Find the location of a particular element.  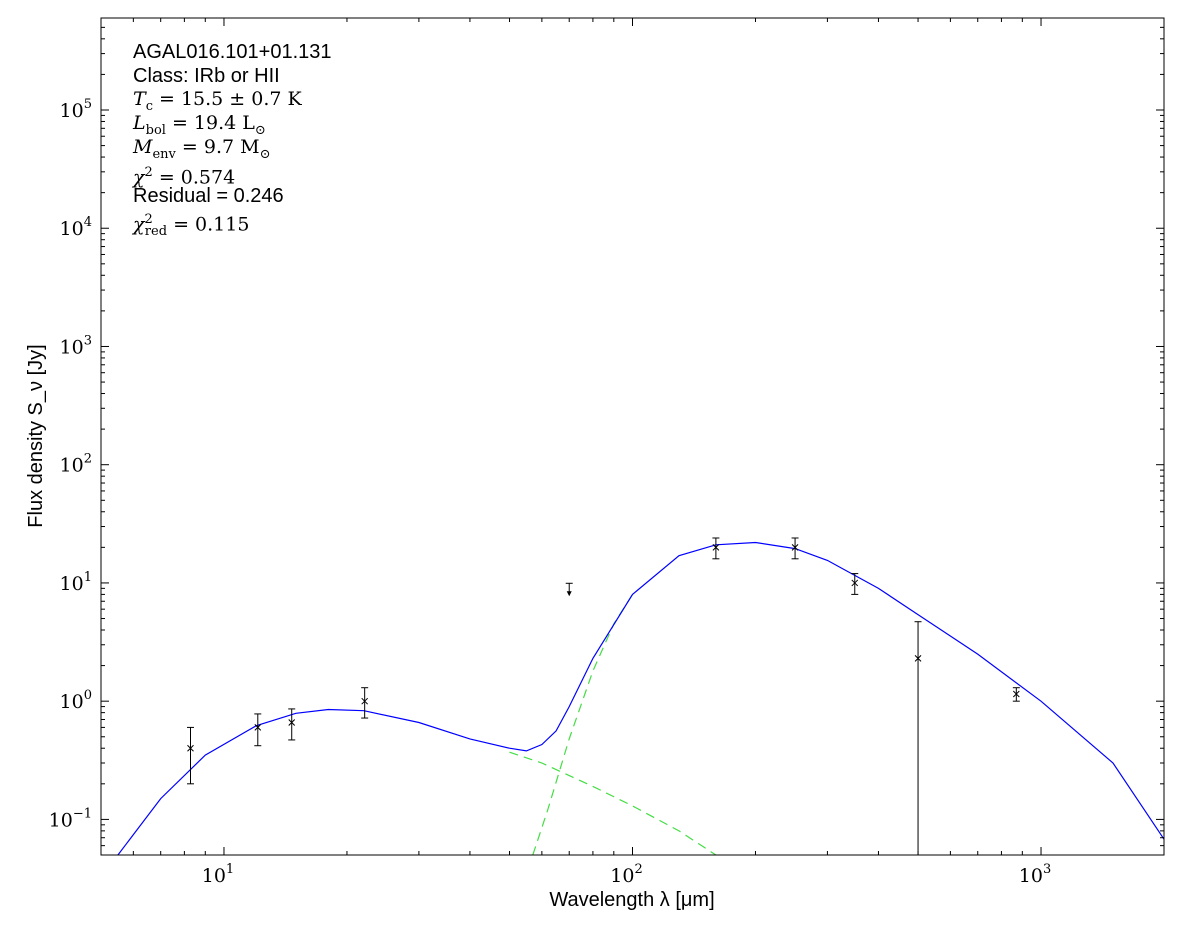

class-label: Class: IRb or HII is located at coordinates (206, 76).